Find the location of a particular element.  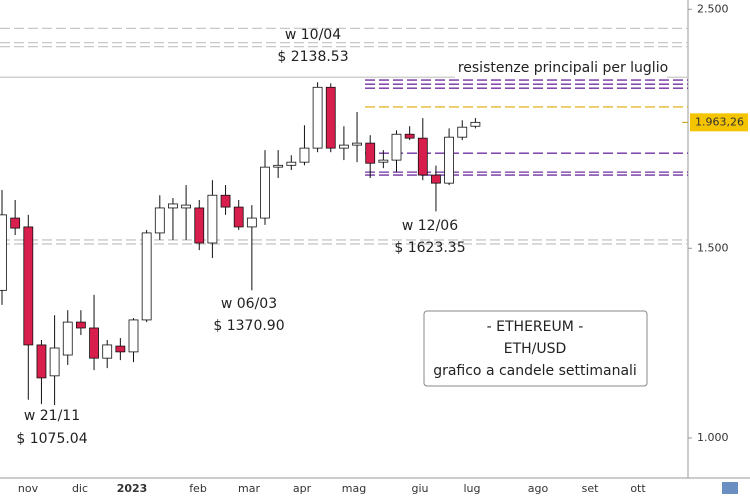

info-box is located at coordinates (535, 348).